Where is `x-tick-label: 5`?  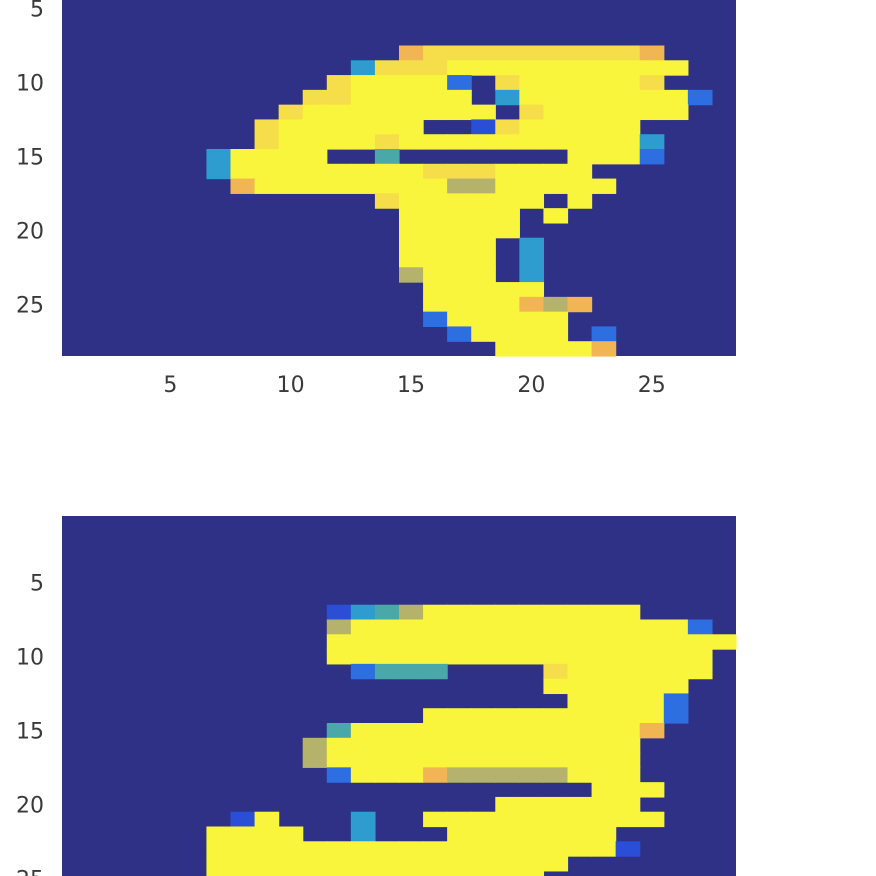 x-tick-label: 5 is located at coordinates (170, 385).